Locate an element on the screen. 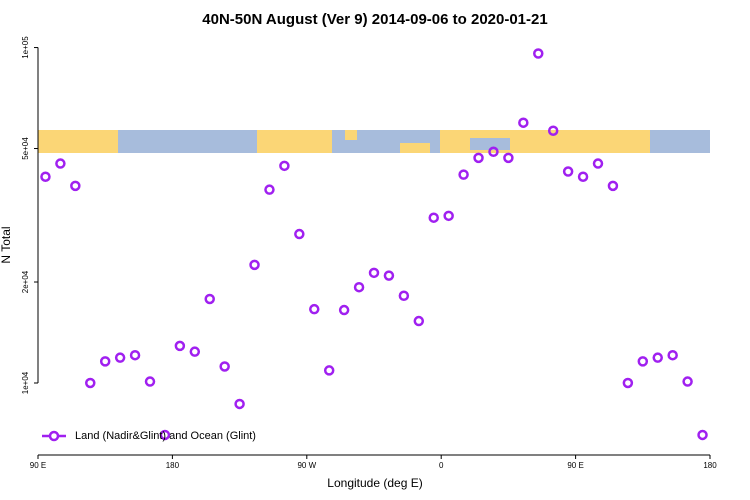 The height and width of the screenshot is (500, 750). map-strip is located at coordinates (374, 141).